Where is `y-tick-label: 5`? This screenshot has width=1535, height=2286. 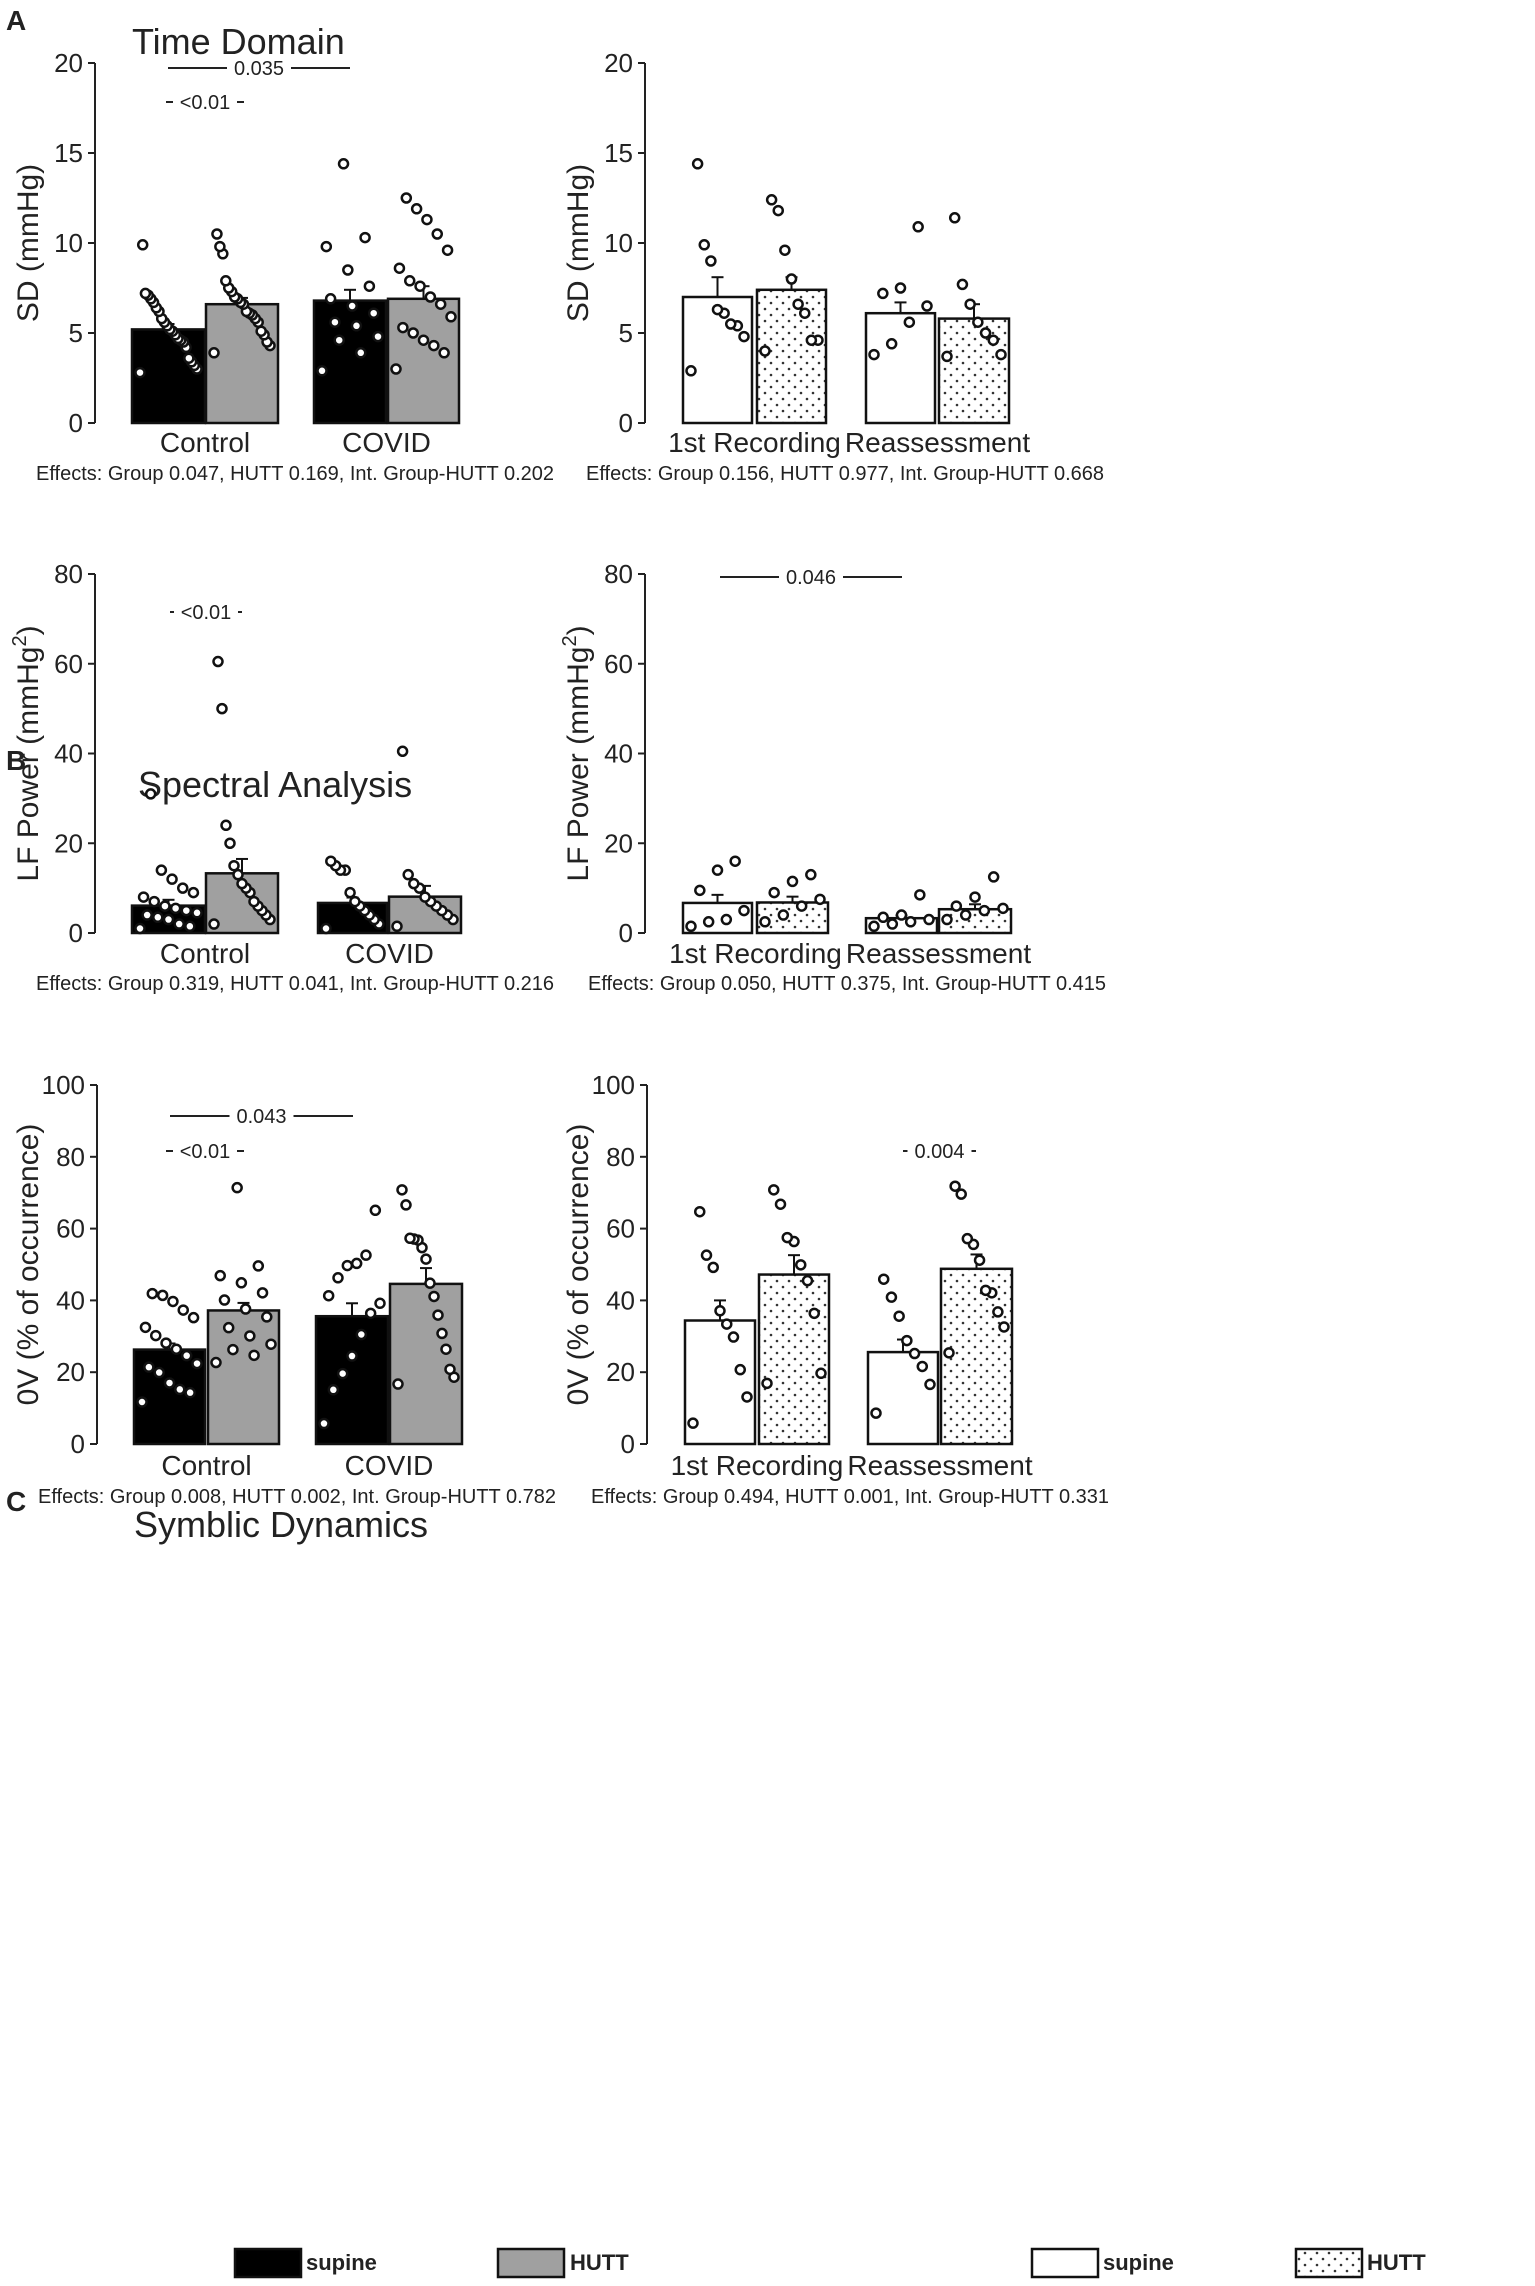 y-tick-label: 5 is located at coordinates (626, 333).